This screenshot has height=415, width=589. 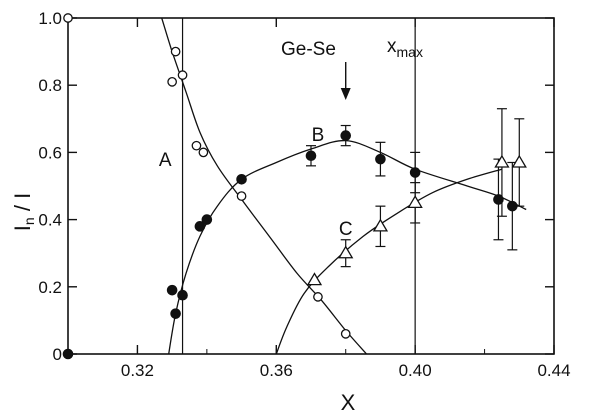 I want to click on series-label-c: C, so click(x=346, y=229).